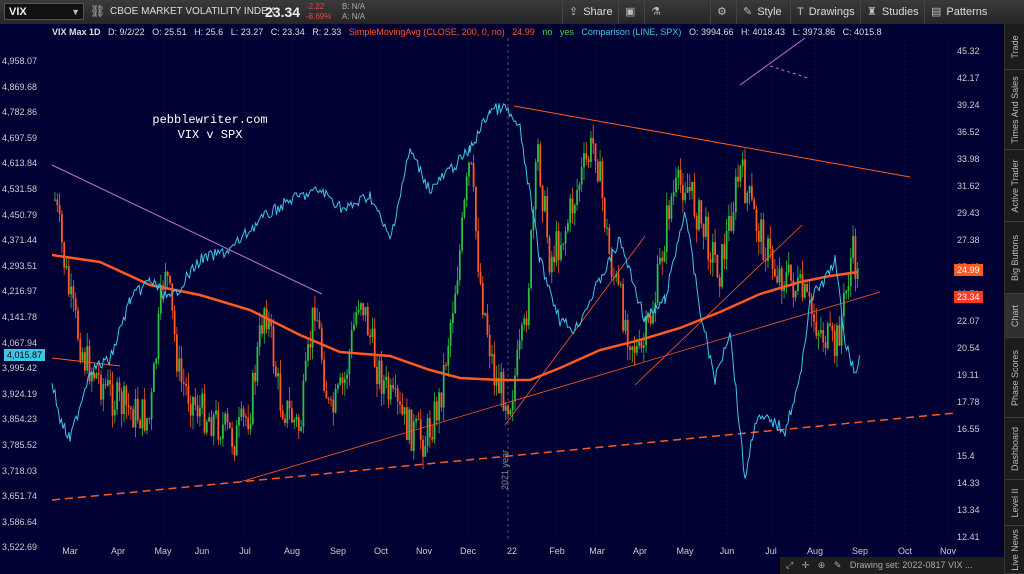 The image size is (1024, 574). What do you see at coordinates (20, 470) in the screenshot?
I see `left-axis-tick: 3,718.03` at bounding box center [20, 470].